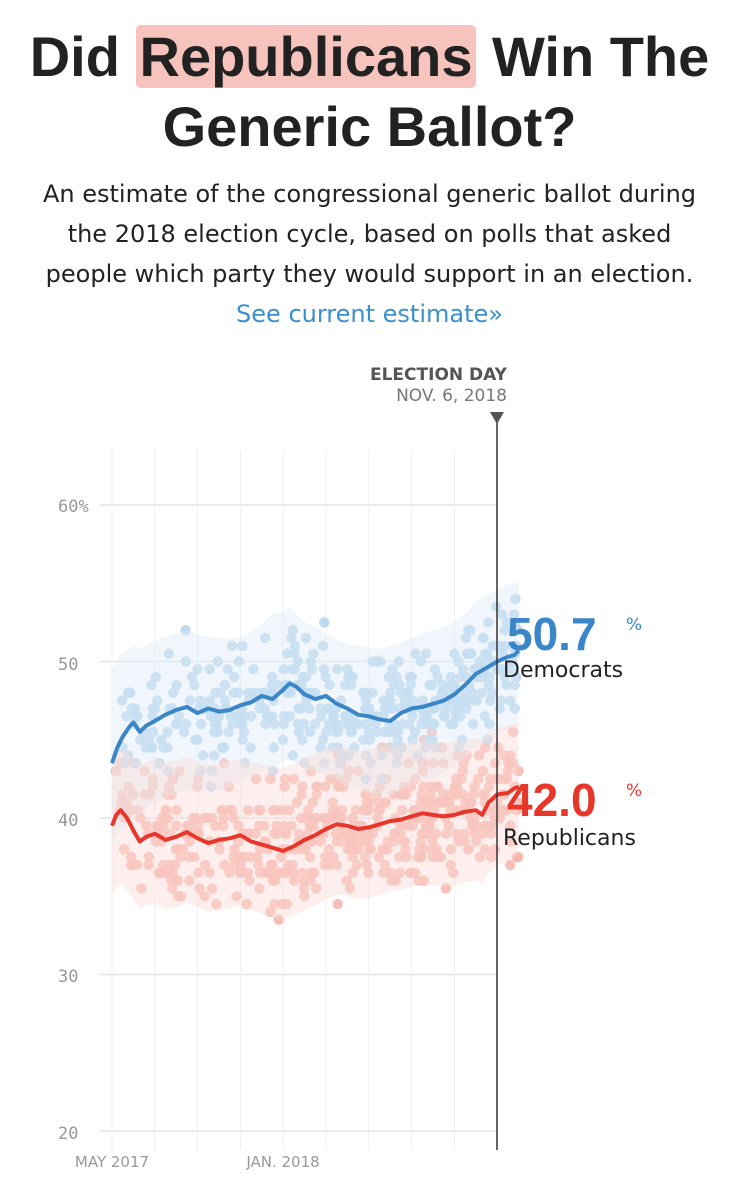 Image resolution: width=739 pixels, height=1200 pixels. I want to click on dem-final-value: 50.7, so click(552, 634).